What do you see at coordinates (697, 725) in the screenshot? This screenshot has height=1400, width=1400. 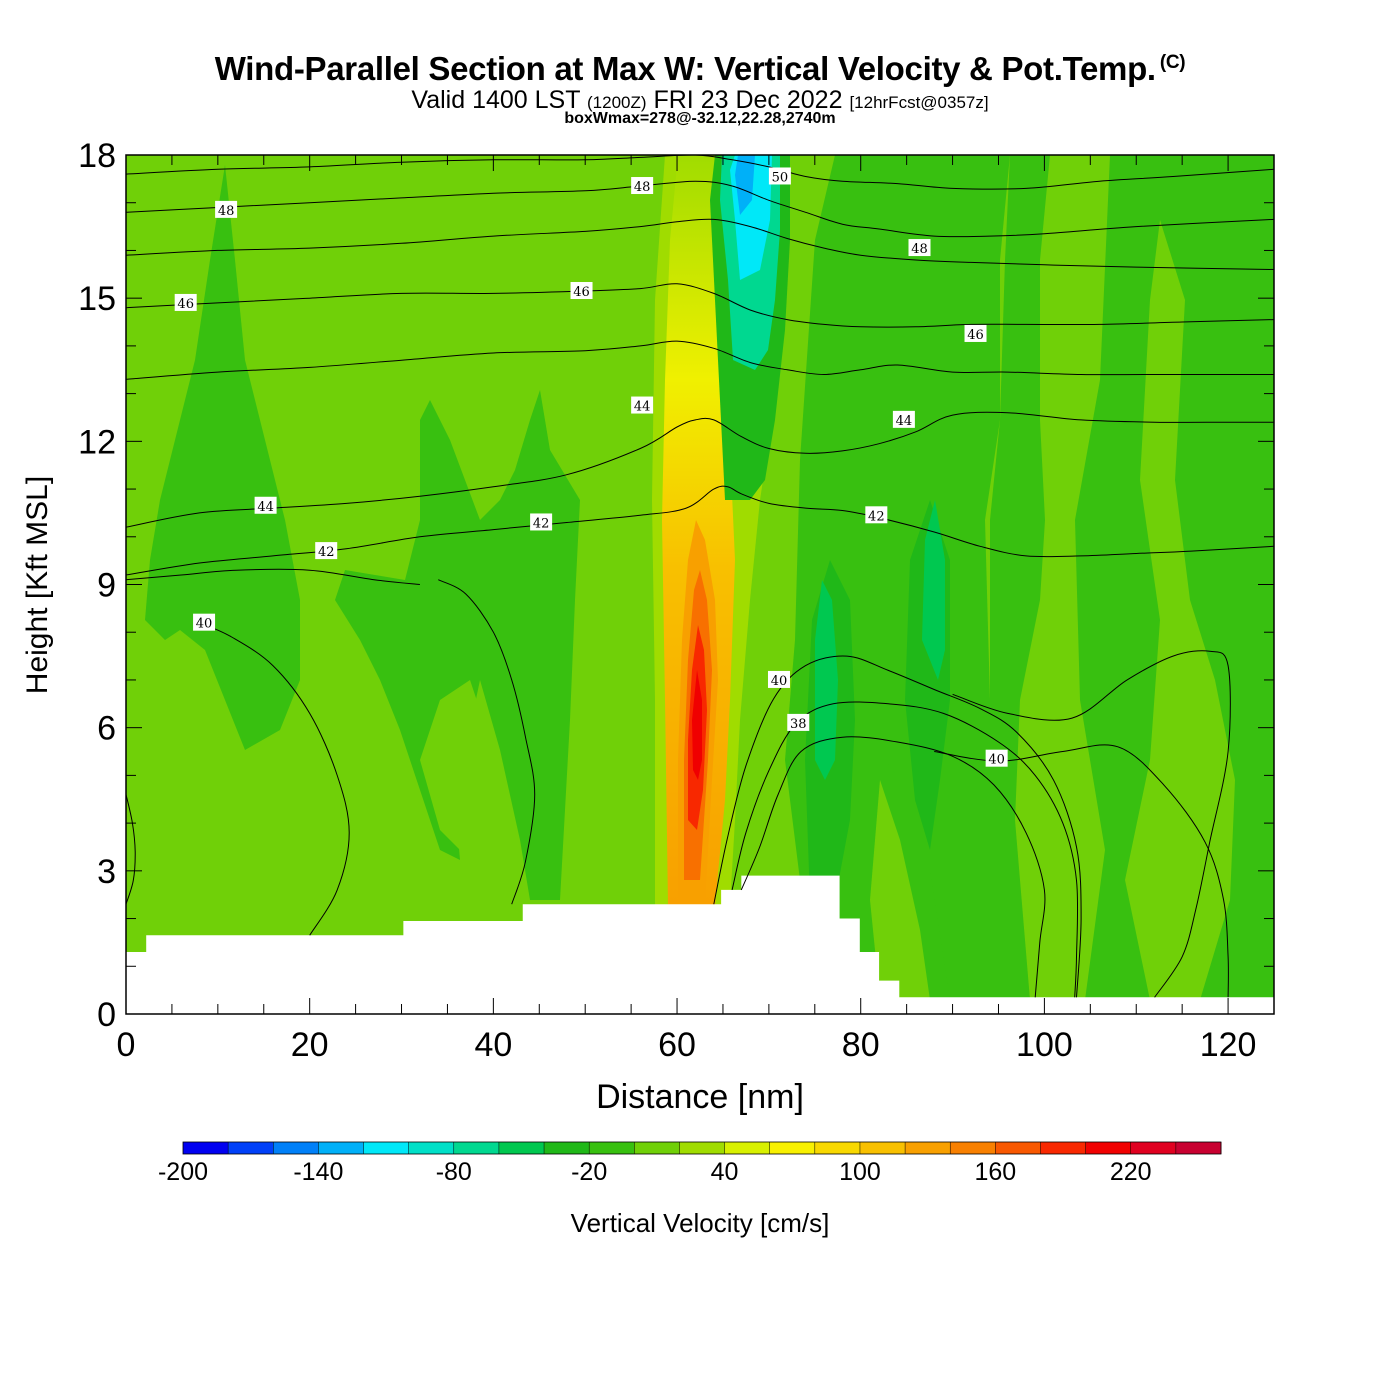 I see `updraft-core-max` at bounding box center [697, 725].